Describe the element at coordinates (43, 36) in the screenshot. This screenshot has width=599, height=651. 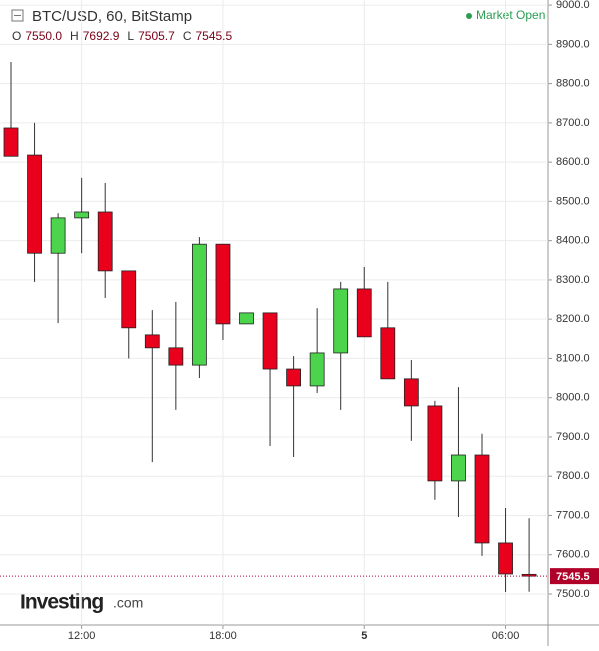
I see `ohlc-value: 7550.0` at that location.